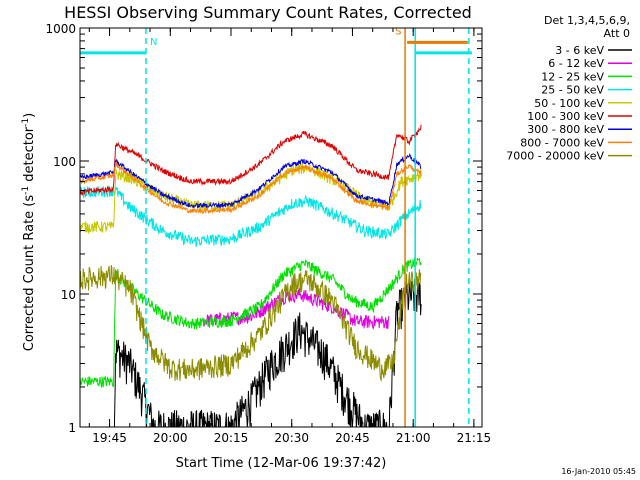  What do you see at coordinates (569, 103) in the screenshot?
I see `legend-label-5: 50 - 100 keV` at bounding box center [569, 103].